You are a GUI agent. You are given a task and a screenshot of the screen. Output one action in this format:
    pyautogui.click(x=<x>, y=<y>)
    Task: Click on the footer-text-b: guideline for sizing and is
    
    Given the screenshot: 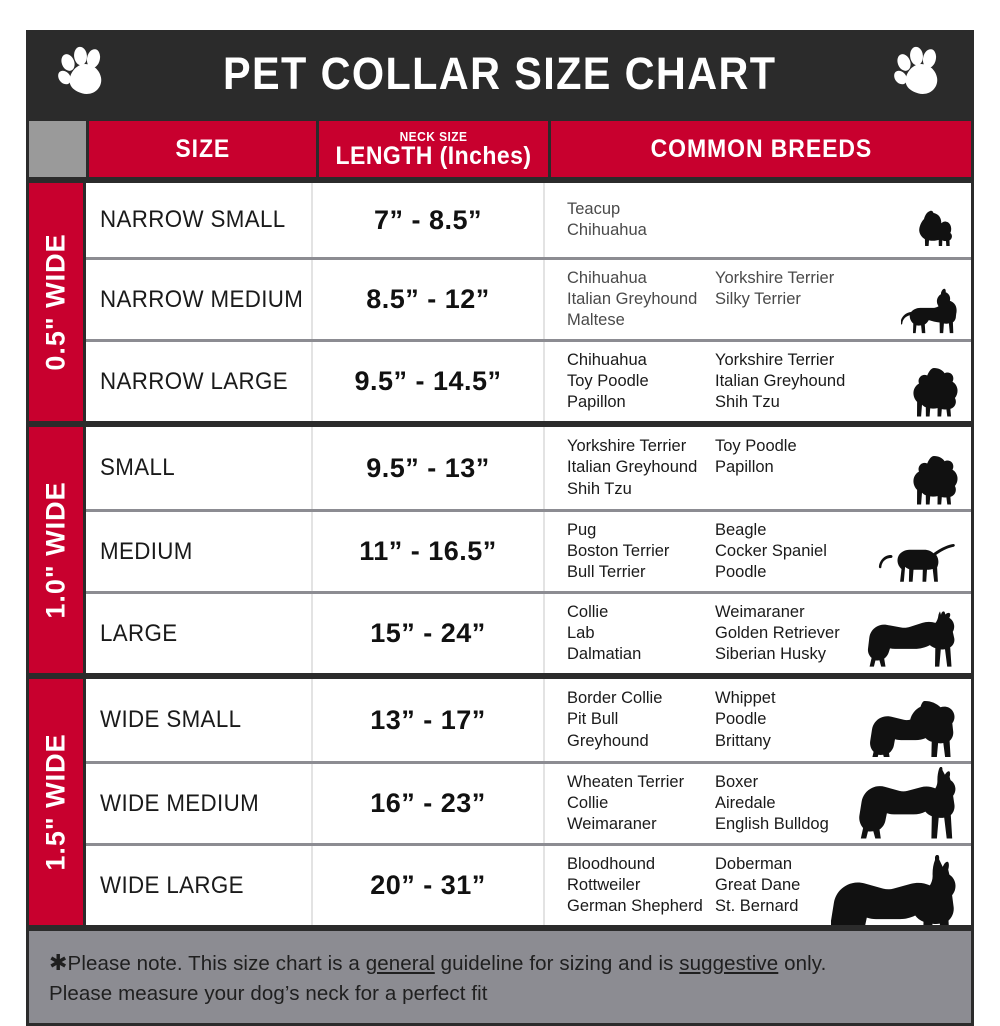 What is the action you would take?
    pyautogui.click(x=557, y=963)
    